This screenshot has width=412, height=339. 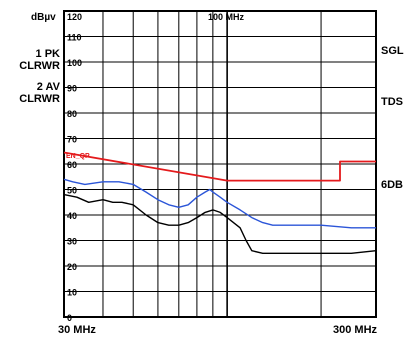 I want to click on y-tick-label-50: 50, so click(x=72, y=191).